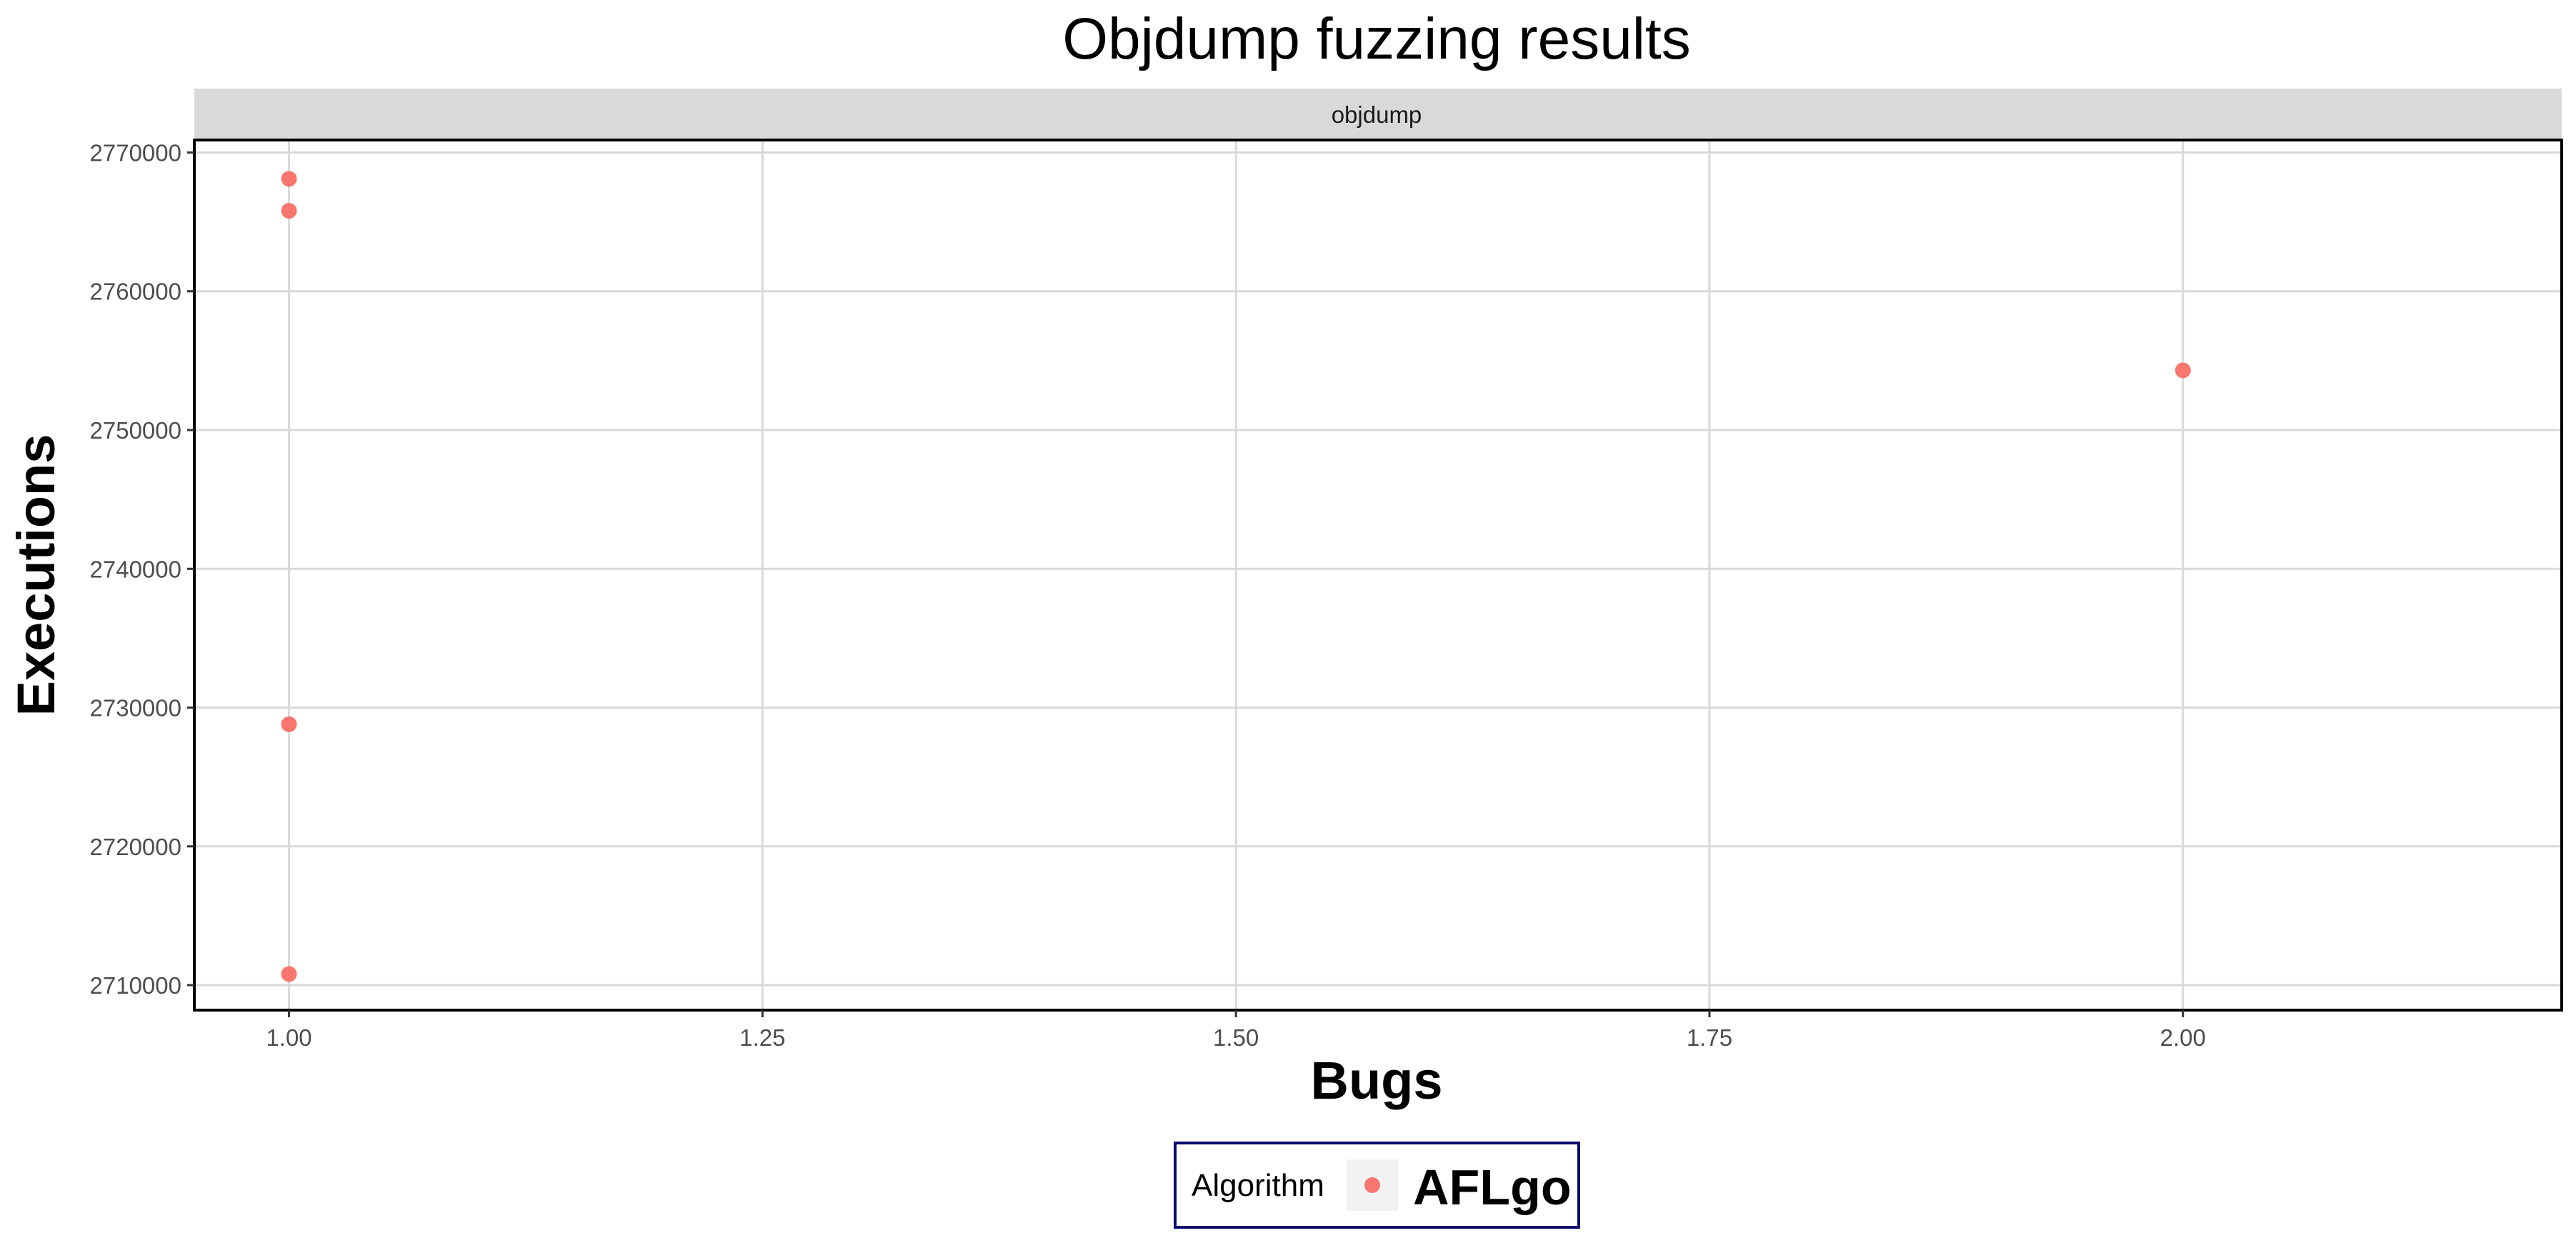 This screenshot has width=2576, height=1243. I want to click on legend: Algorithm AFLgo, so click(1377, 1185).